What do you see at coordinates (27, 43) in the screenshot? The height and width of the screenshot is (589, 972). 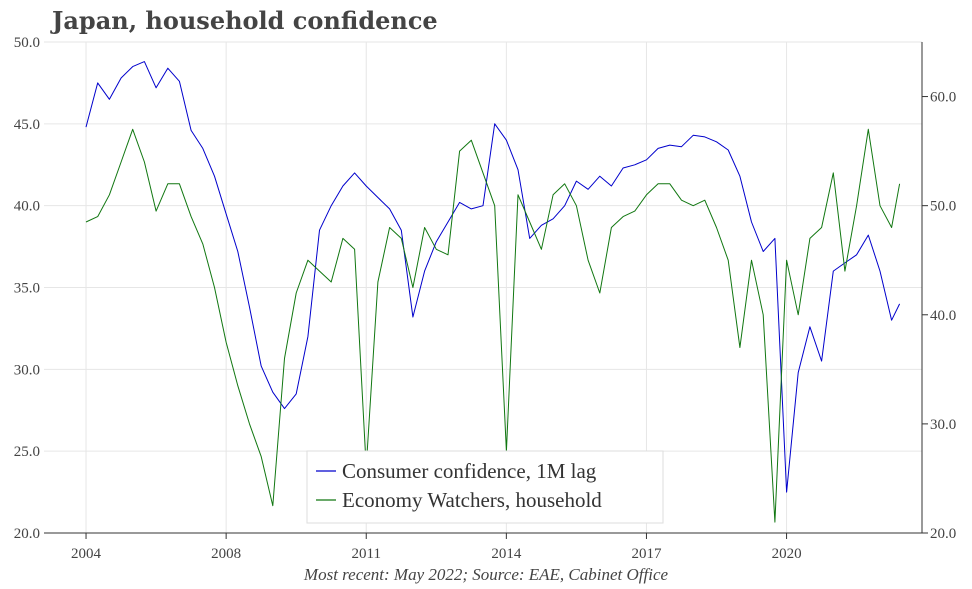 I see `y-left-tick-label: 50.0` at bounding box center [27, 43].